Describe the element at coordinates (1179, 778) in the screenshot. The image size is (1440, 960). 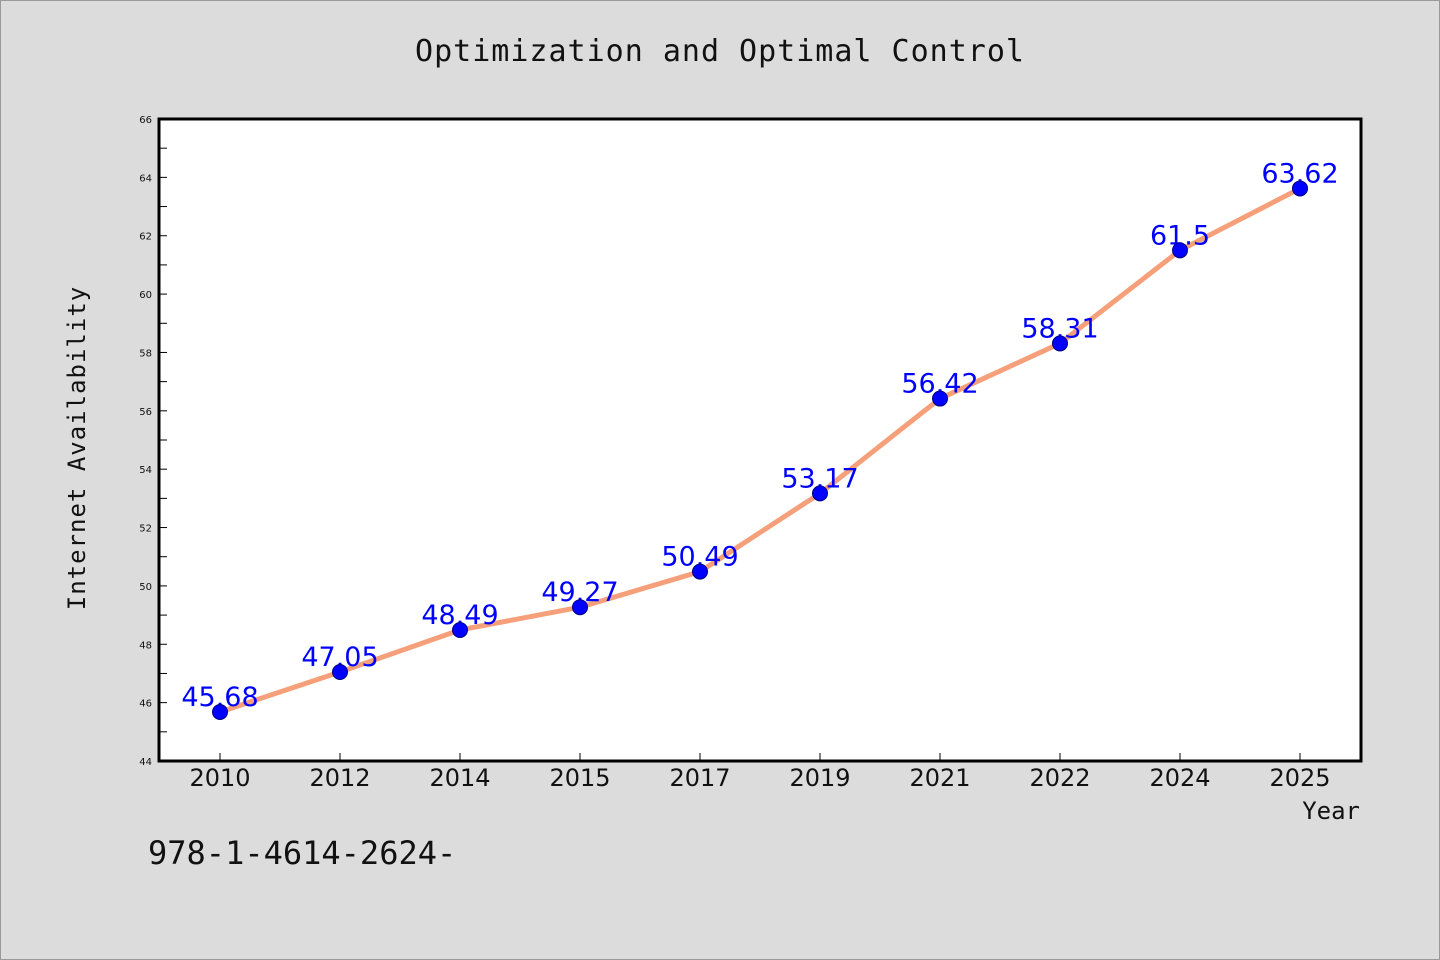
I see `x-tick-label: 2024` at that location.